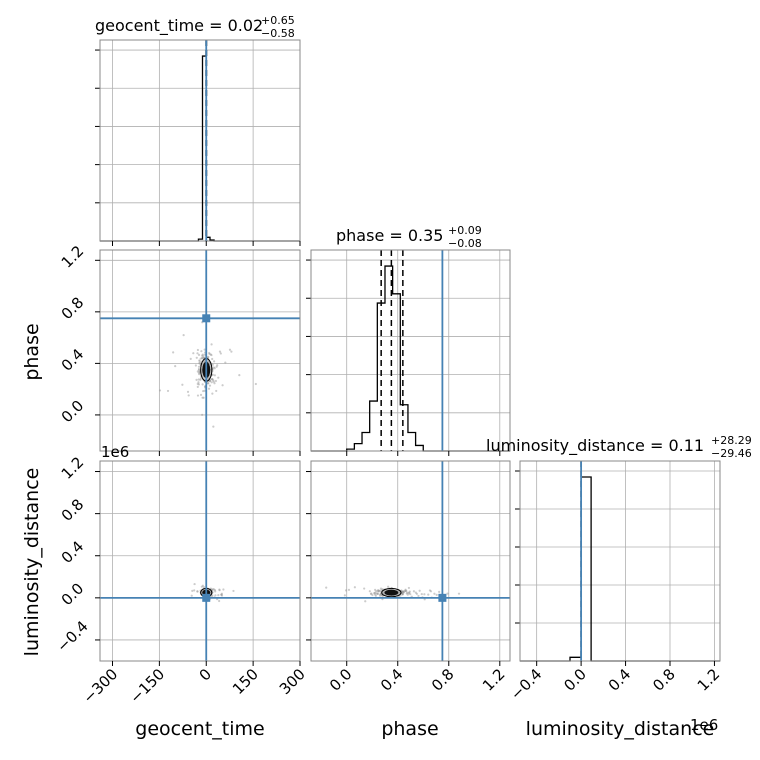  Describe the element at coordinates (73, 468) in the screenshot. I see `luminosity_distance-vs-geocent_time-yticklabel-4: 1.2` at that location.